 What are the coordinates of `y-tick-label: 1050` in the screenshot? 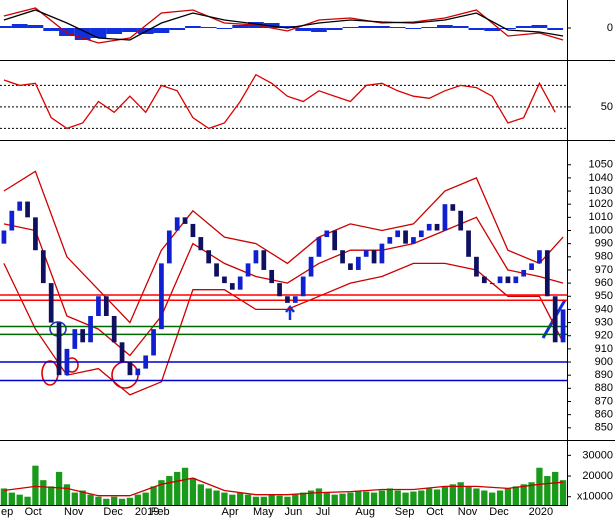 It's located at (601, 165).